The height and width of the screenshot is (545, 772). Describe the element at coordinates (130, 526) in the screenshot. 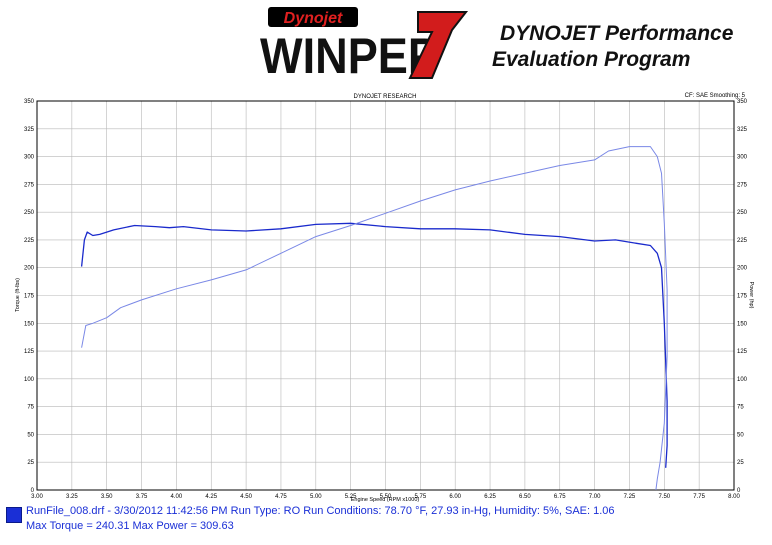

I see `max-values-line: Max Torque = 240.31 Max Power = 309.63` at that location.